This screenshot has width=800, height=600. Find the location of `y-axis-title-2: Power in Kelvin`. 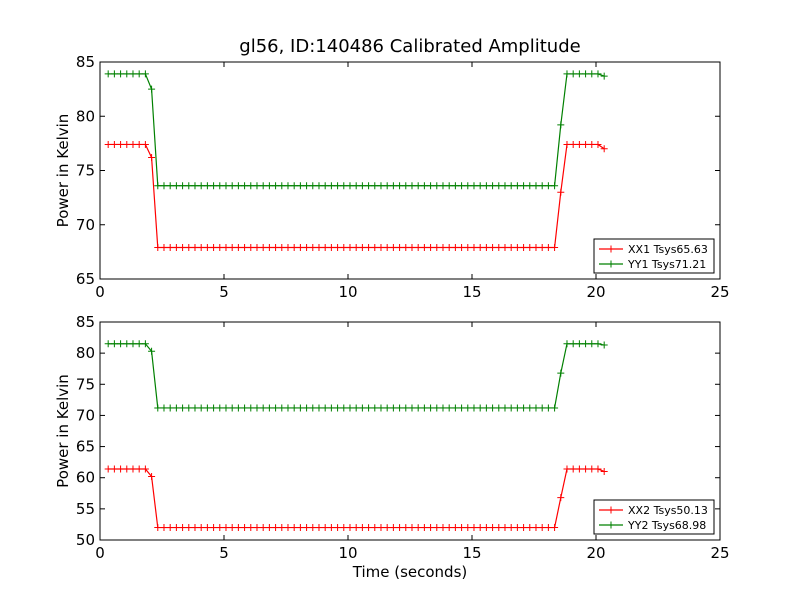

y-axis-title-2: Power in Kelvin is located at coordinates (63, 431).